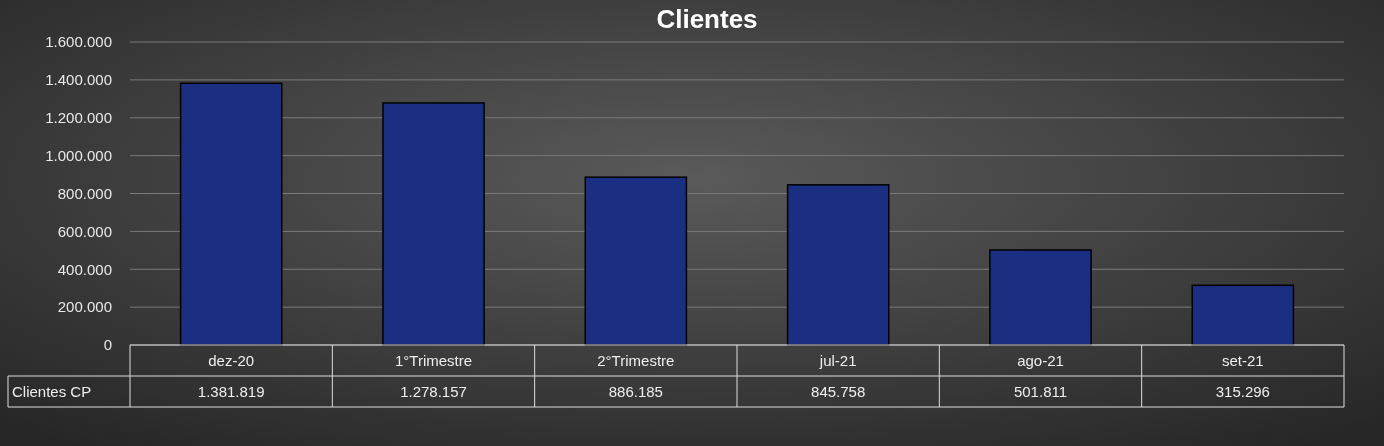  Describe the element at coordinates (78, 117) in the screenshot. I see `y-tick-label: 1.200.000` at that location.